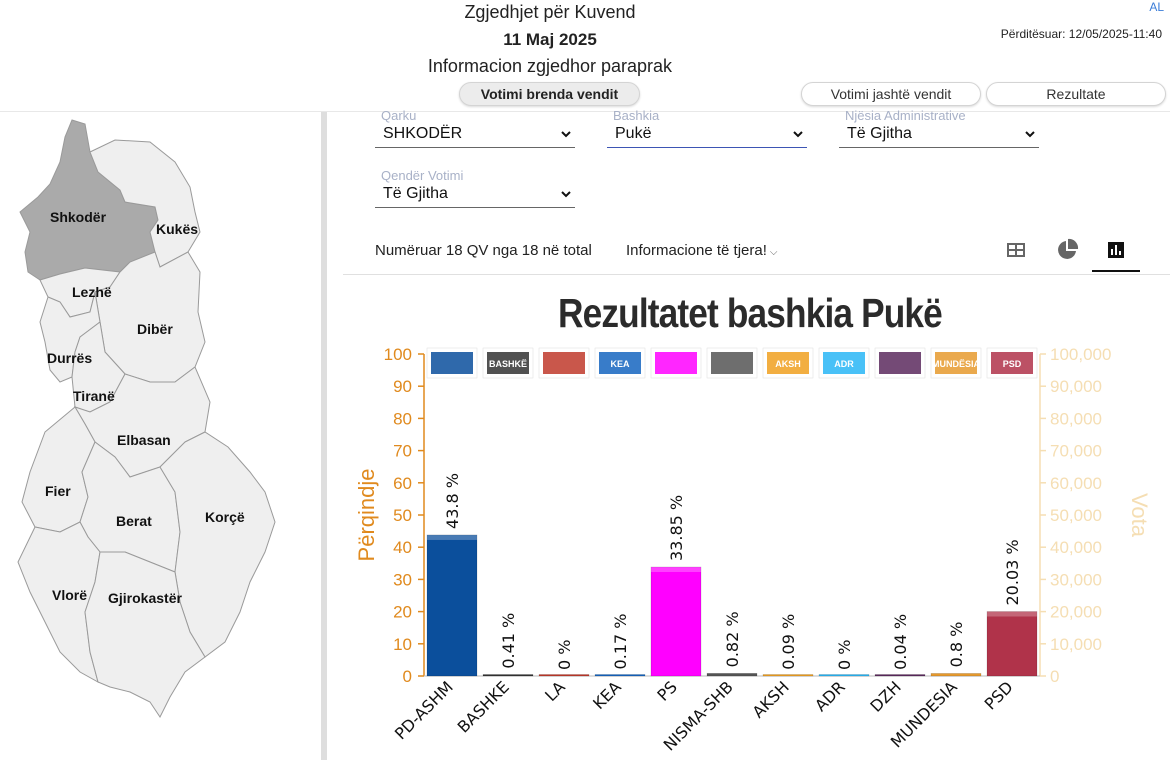 The height and width of the screenshot is (760, 1170). I want to click on party-logo-text: KEA, so click(620, 364).